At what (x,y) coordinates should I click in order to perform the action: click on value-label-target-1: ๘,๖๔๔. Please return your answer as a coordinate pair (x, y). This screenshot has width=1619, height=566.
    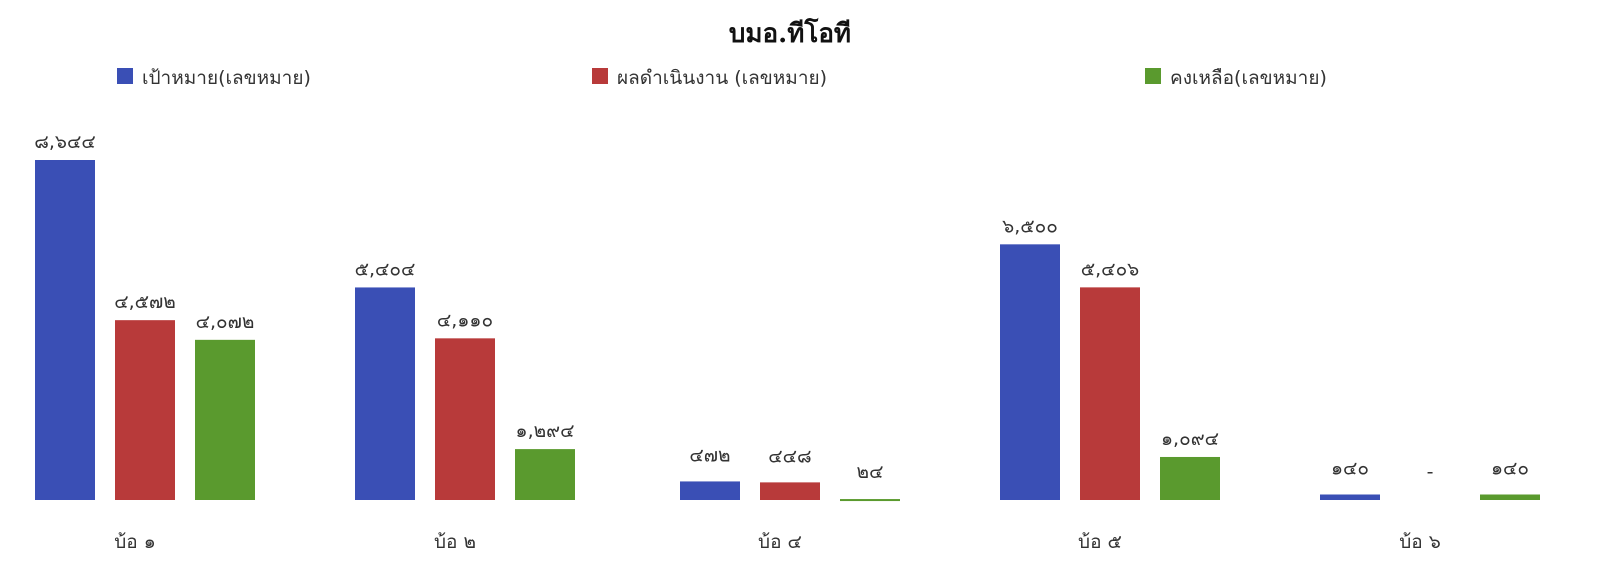
    Looking at the image, I should click on (65, 142).